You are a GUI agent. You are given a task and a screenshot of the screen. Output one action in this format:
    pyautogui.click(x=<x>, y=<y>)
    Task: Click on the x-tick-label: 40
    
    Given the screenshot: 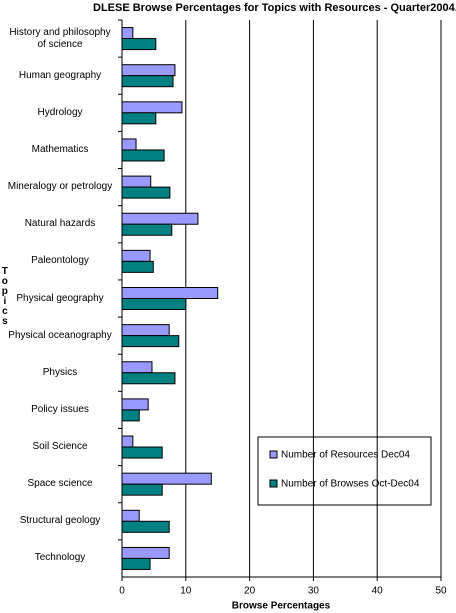 What is the action you would take?
    pyautogui.click(x=378, y=591)
    